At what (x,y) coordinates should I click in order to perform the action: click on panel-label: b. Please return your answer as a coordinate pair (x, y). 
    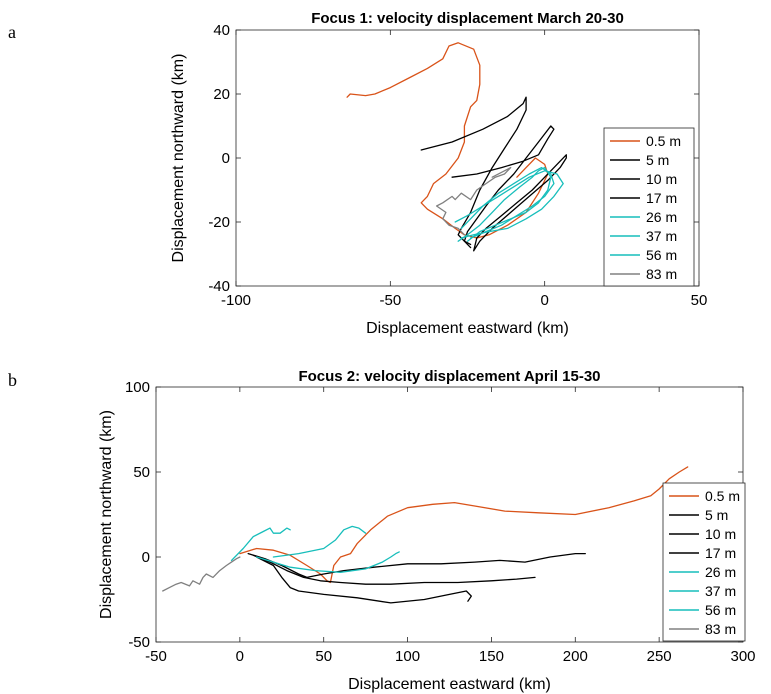
    Looking at the image, I should click on (12, 380).